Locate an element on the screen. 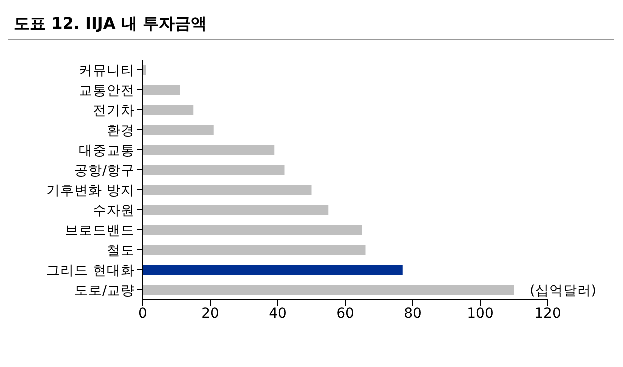 The height and width of the screenshot is (367, 623). x-tick-label: 100 is located at coordinates (480, 314).